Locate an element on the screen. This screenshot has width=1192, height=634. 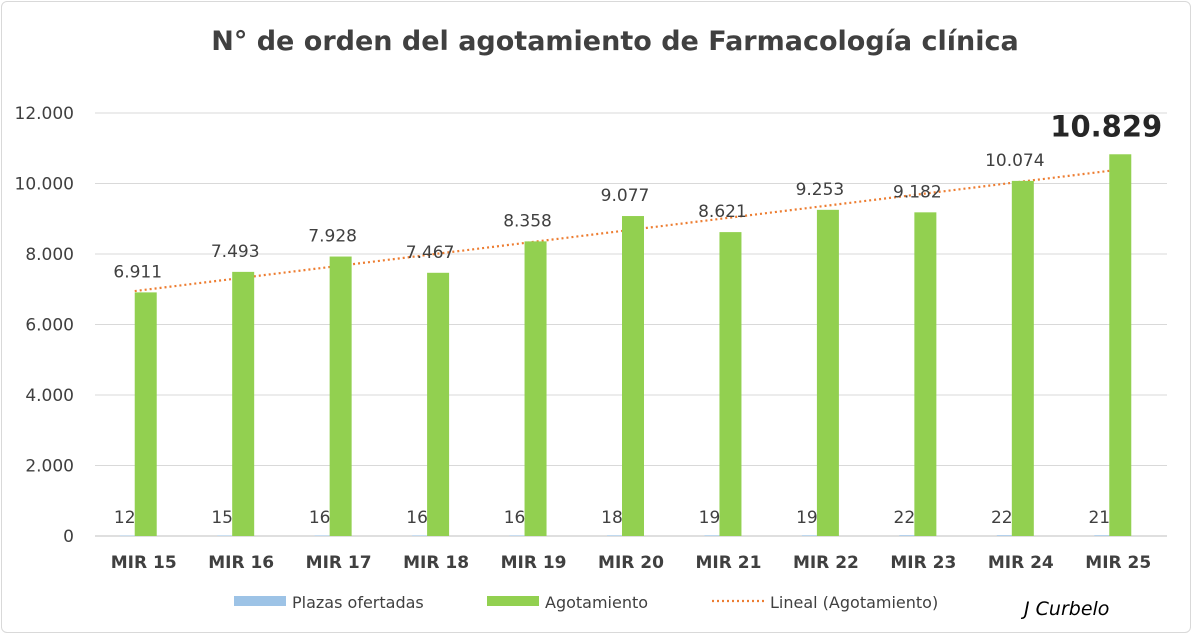
y-tick-label: 2.000 is located at coordinates (49, 467).